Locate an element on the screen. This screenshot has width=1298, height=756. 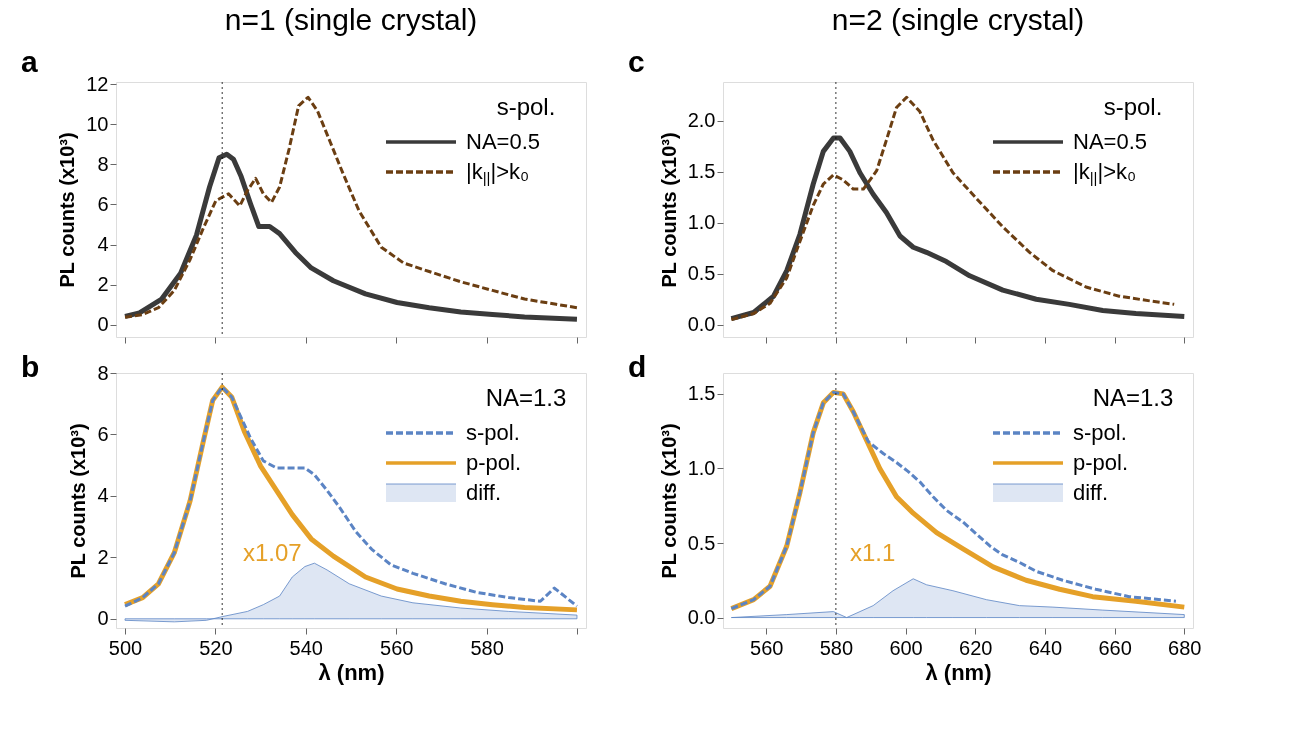
text: b is located at coordinates (30, 366).